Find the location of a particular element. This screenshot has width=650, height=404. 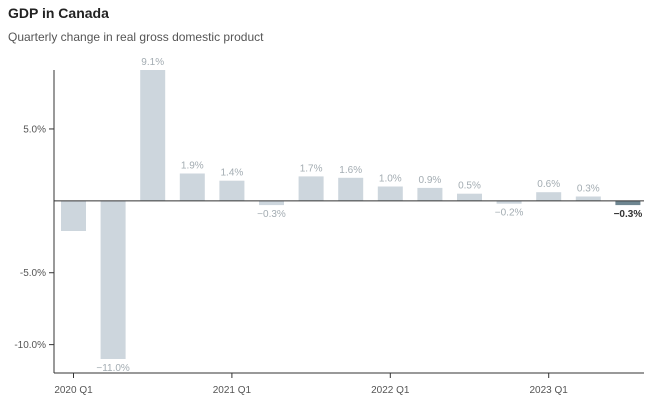

bar-2022-q2 is located at coordinates (430, 194).